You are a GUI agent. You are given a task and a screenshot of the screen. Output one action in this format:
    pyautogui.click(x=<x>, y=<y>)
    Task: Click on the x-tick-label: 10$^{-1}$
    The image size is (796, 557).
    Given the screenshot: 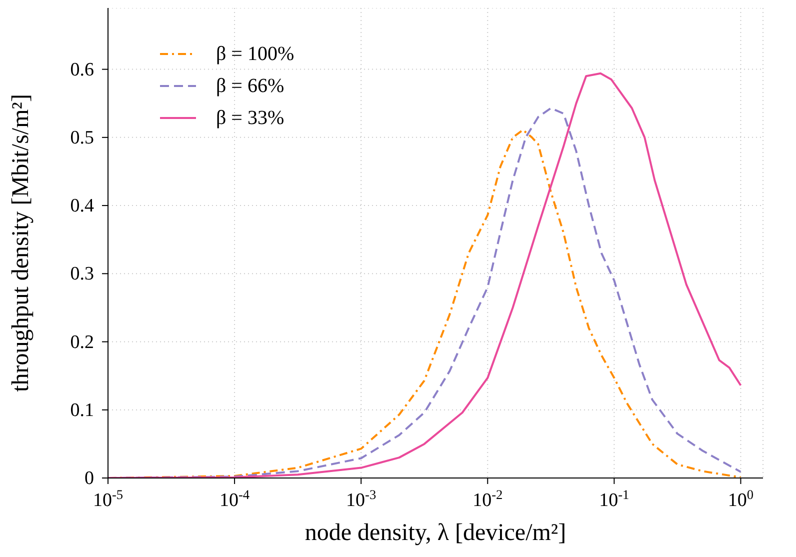 What is the action you would take?
    pyautogui.click(x=614, y=498)
    